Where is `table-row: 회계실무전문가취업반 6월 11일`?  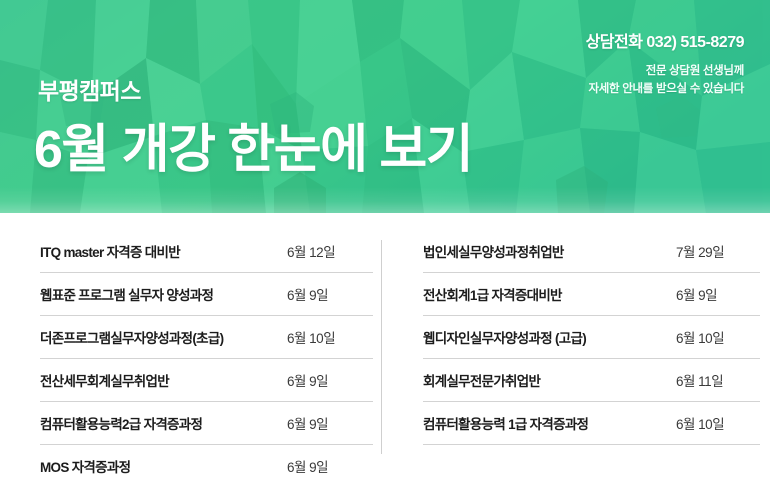 table-row: 회계실무전문가취업반 6월 11일 is located at coordinates (591, 380).